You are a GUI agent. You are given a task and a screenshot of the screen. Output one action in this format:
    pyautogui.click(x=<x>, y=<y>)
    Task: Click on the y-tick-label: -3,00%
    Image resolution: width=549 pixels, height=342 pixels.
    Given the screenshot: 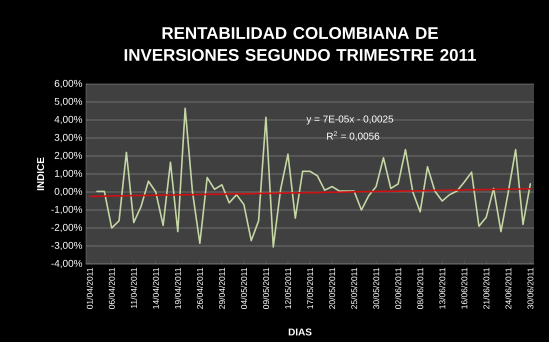 What is the action you would take?
    pyautogui.click(x=66, y=246)
    